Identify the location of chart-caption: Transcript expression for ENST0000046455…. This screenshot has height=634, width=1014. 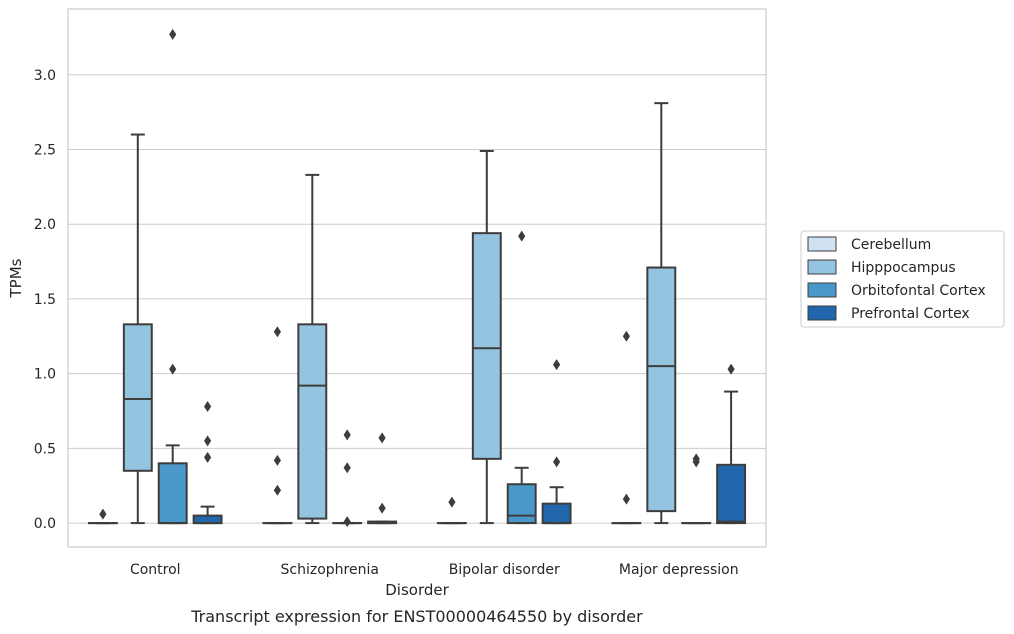
(416, 616).